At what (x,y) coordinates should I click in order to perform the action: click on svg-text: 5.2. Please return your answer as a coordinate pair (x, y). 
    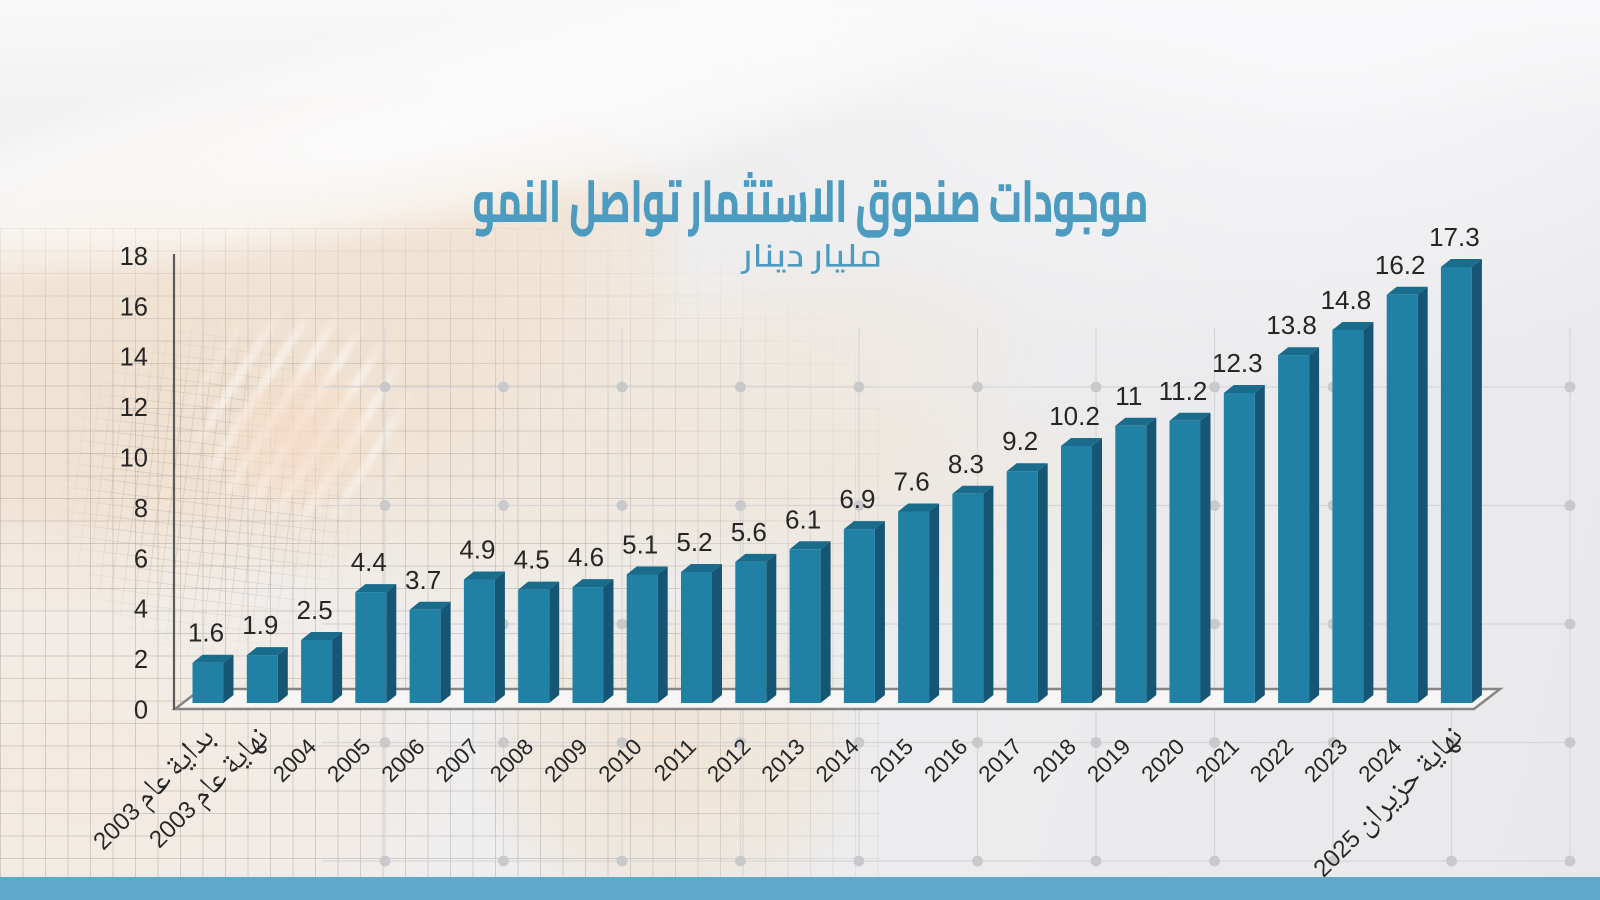
    Looking at the image, I should click on (694, 542).